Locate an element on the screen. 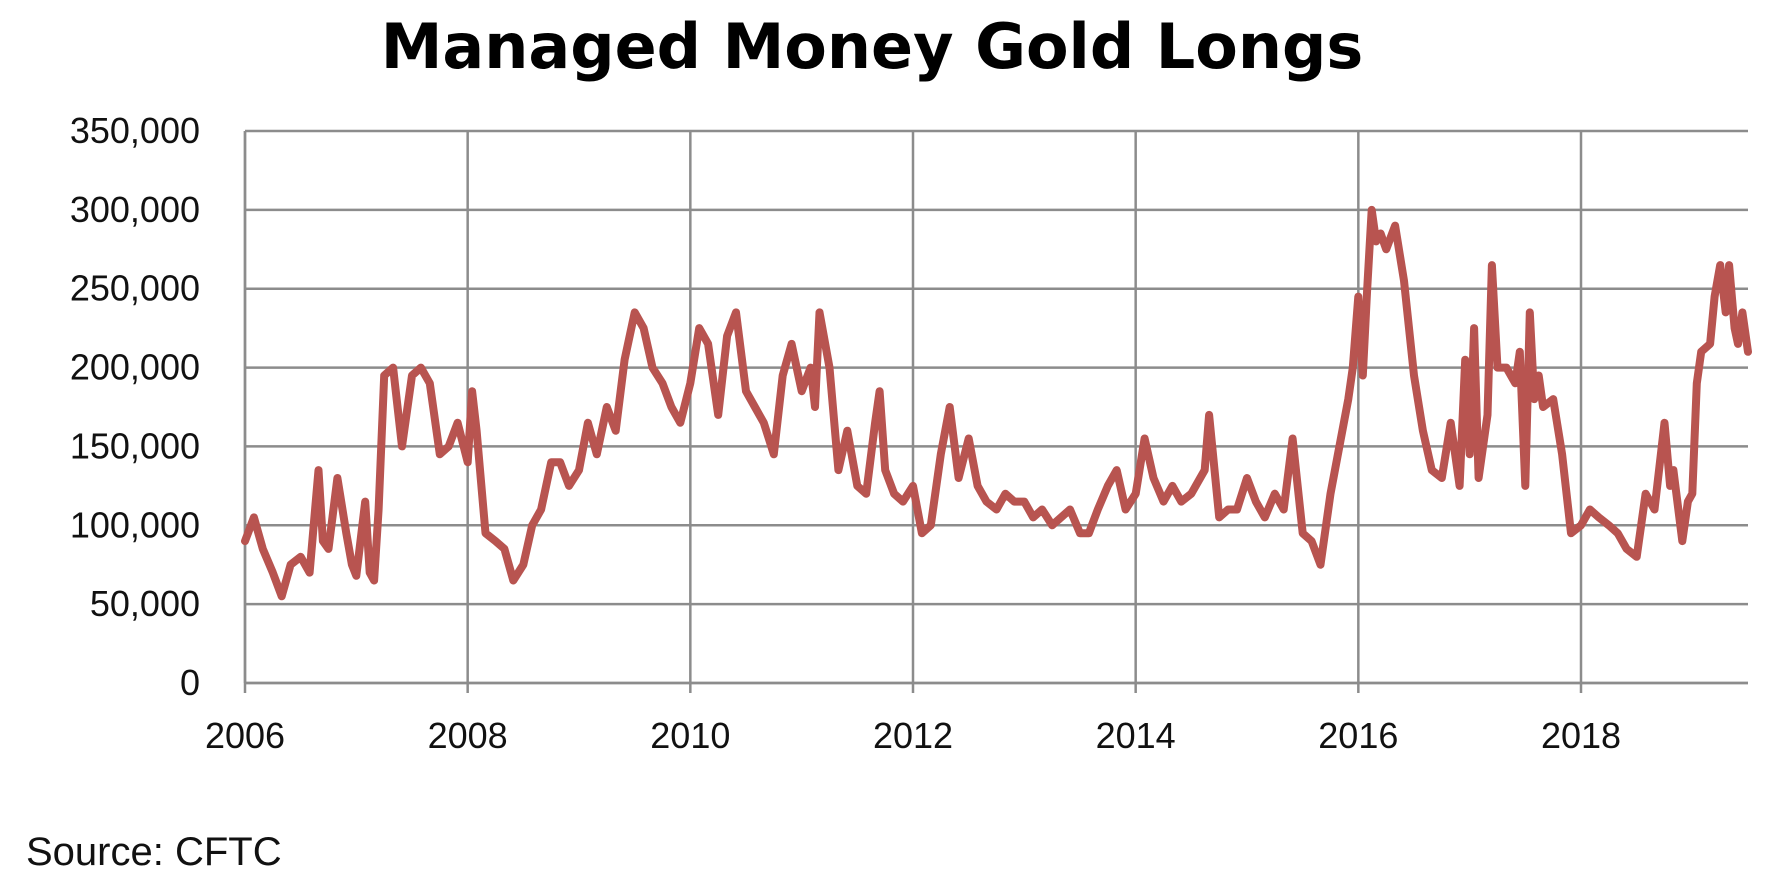  y-tick-label: 50,000 is located at coordinates (145, 603).